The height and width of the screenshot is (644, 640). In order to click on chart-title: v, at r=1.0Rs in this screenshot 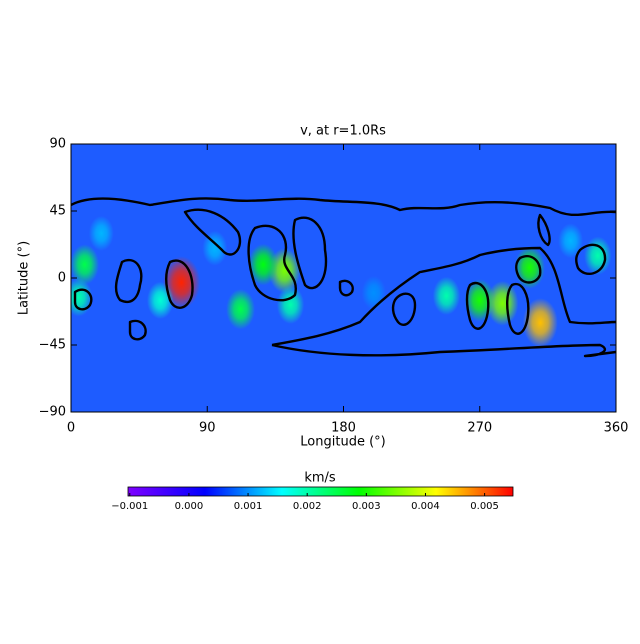, I will do `click(343, 131)`.